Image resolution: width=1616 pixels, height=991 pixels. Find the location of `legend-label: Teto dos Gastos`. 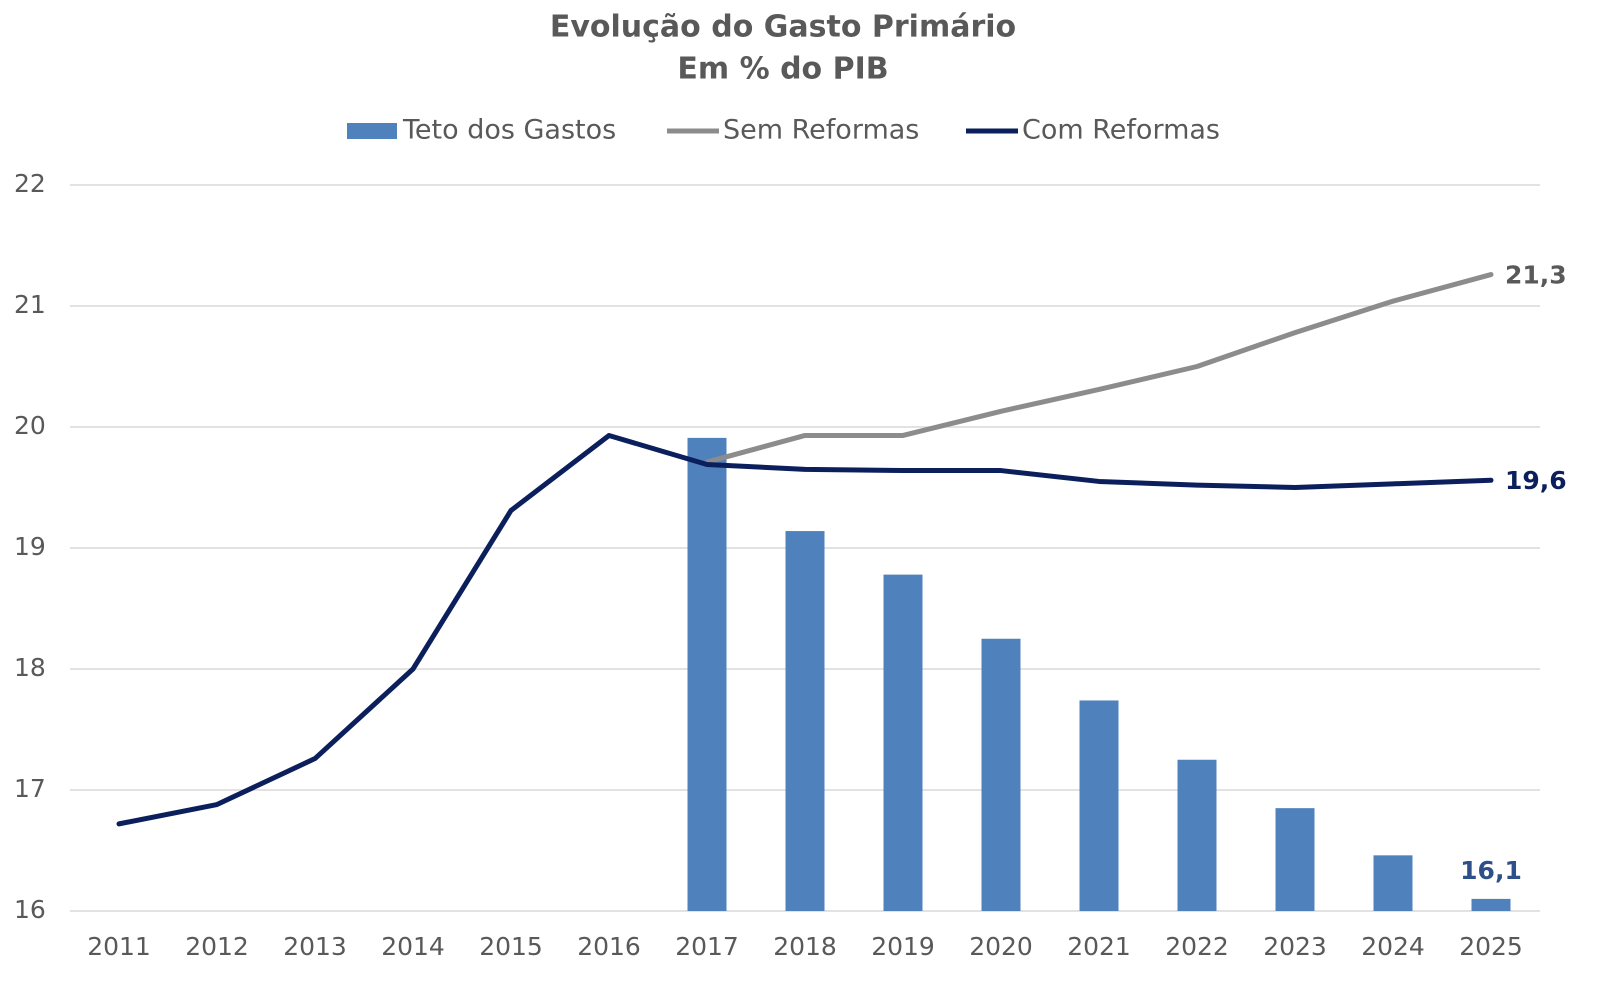

legend-label: Teto dos Gastos is located at coordinates (509, 130).